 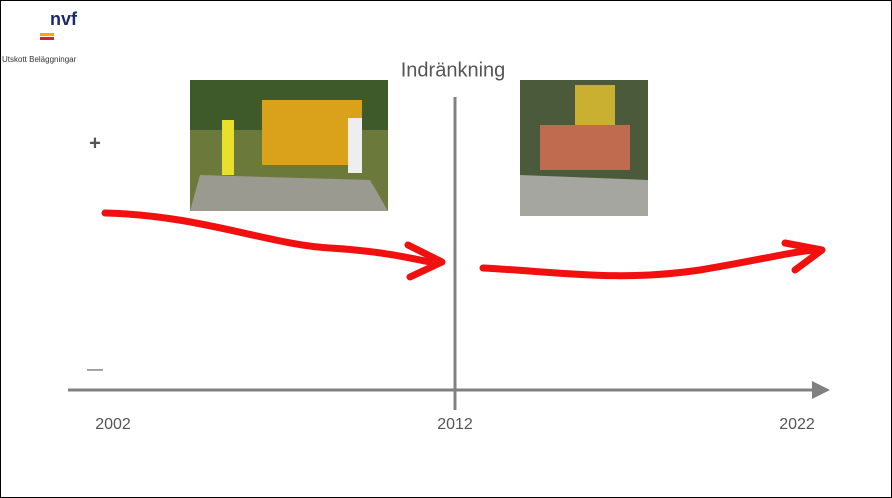 What do you see at coordinates (797, 424) in the screenshot?
I see `year-label: 2022` at bounding box center [797, 424].